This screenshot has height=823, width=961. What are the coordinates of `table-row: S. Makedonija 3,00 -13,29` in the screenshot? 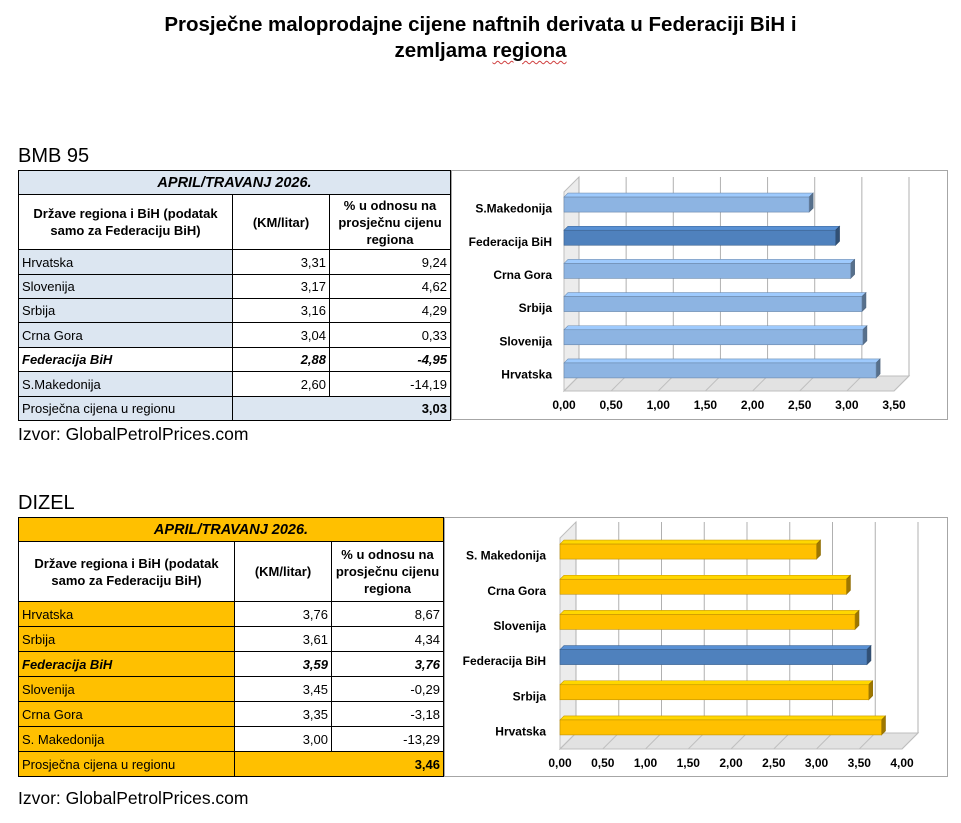 It's located at (231, 739).